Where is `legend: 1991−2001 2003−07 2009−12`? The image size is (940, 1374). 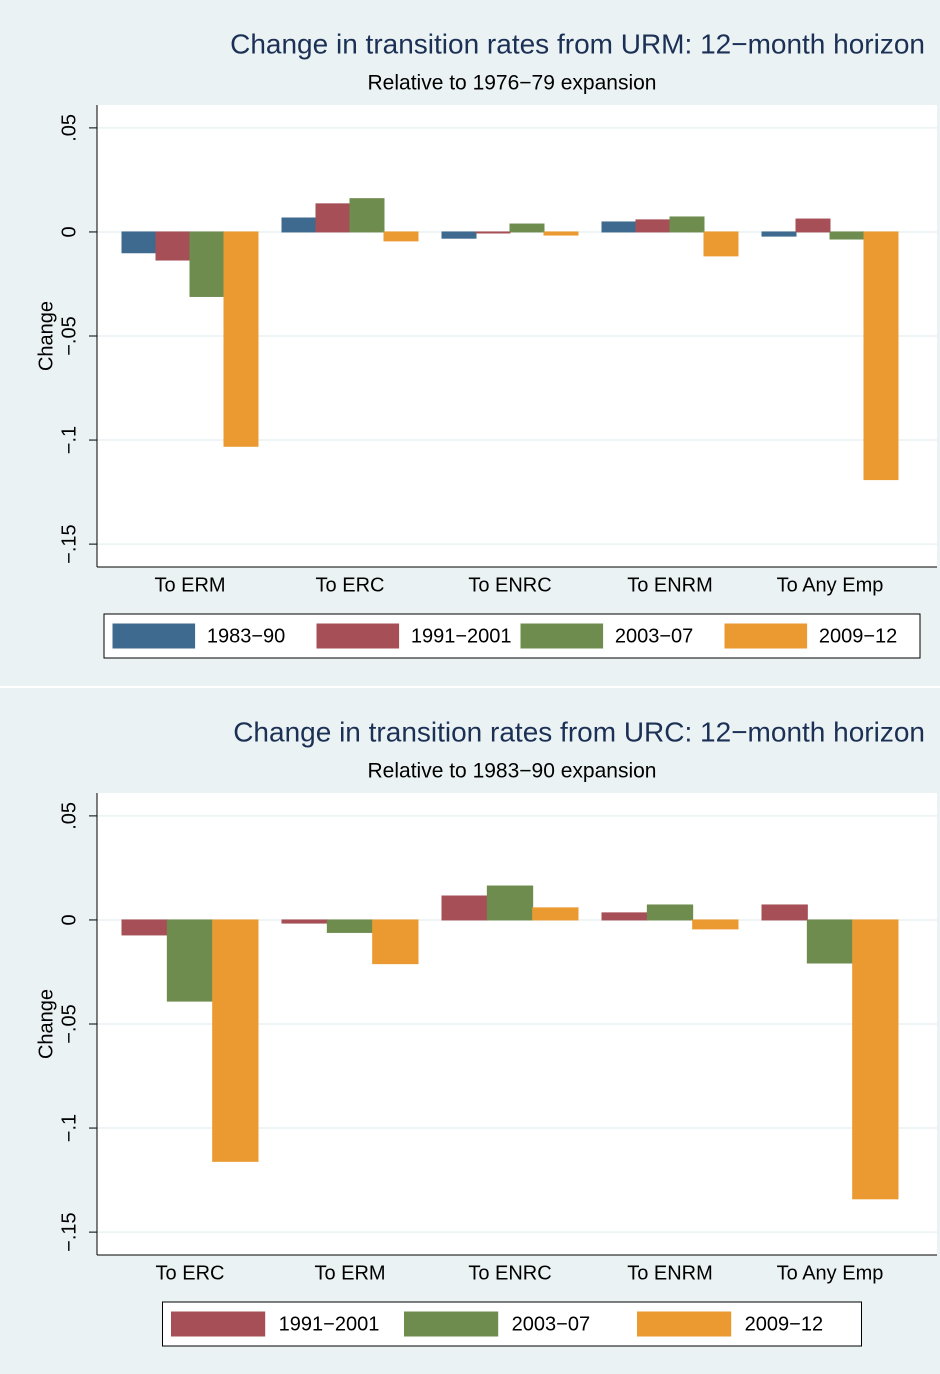
legend: 1991−2001 2003−07 2009−12 is located at coordinates (512, 1324).